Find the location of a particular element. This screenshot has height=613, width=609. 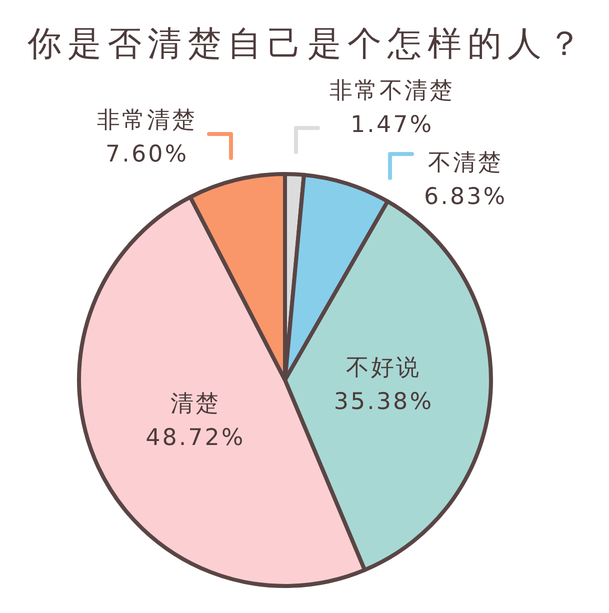

data-label: 6.83% is located at coordinates (466, 197).